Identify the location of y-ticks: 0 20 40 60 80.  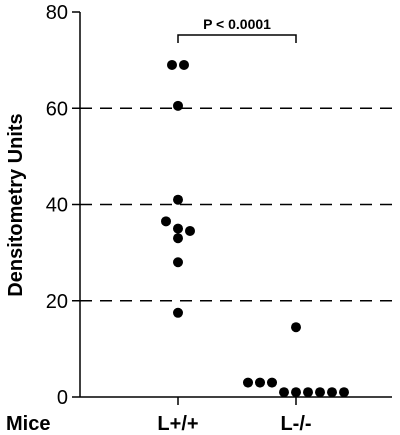
(63, 205).